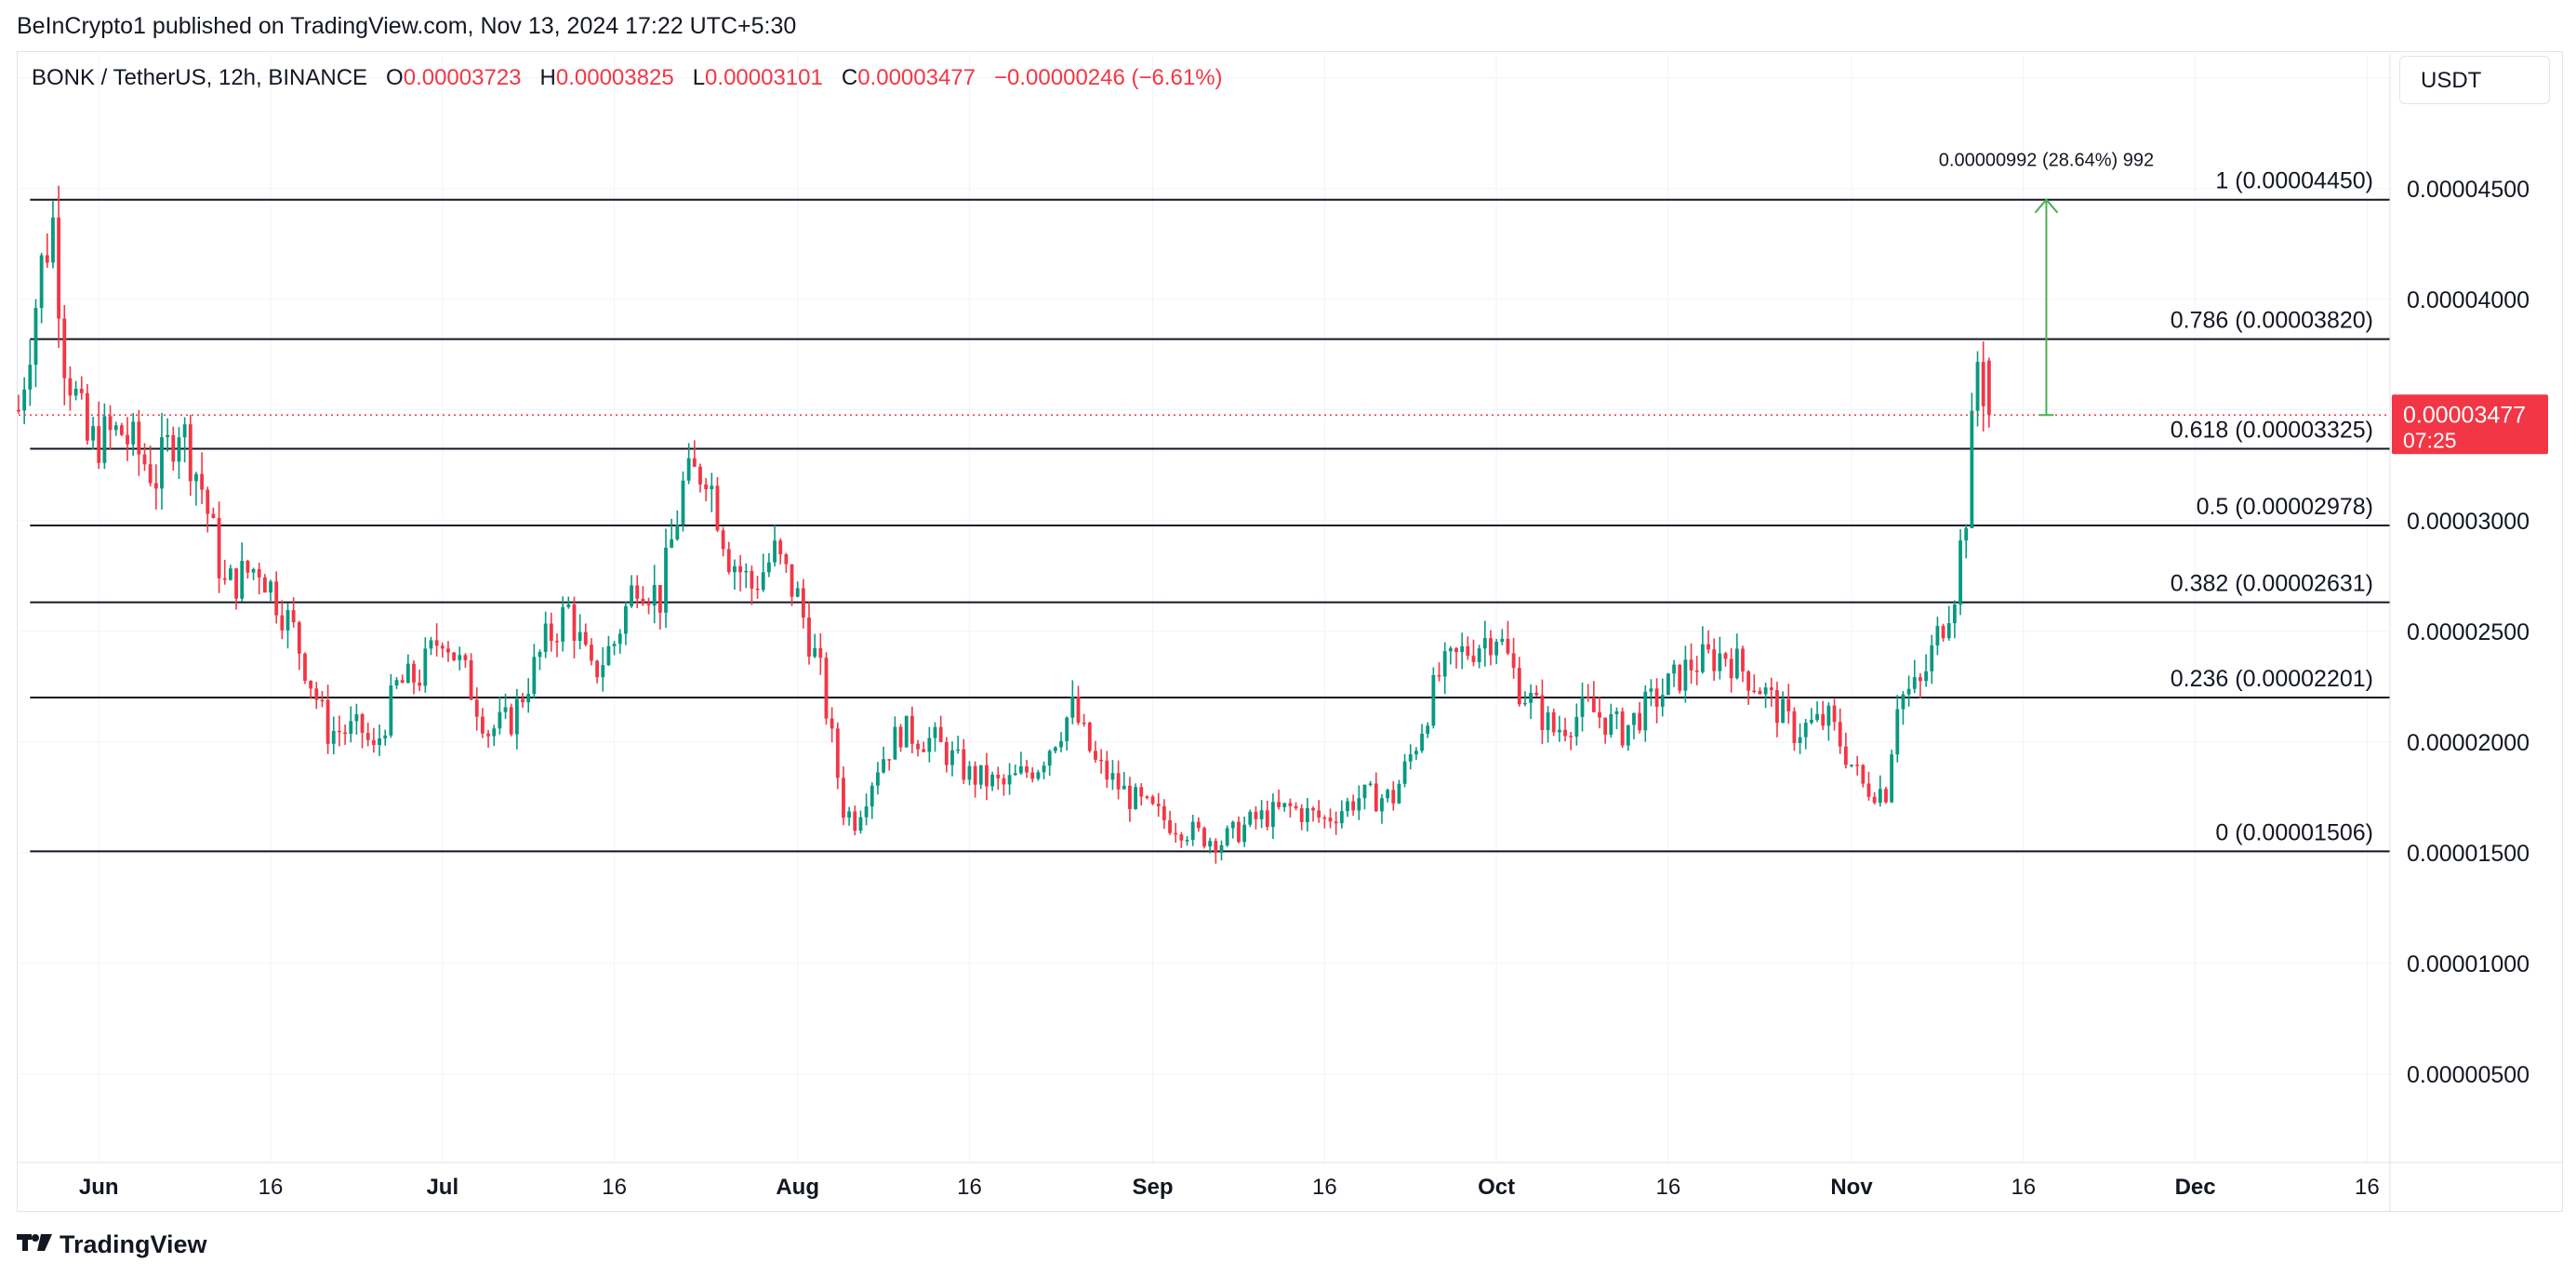 The width and height of the screenshot is (2576, 1276). What do you see at coordinates (2046, 284) in the screenshot?
I see `price-range-measure: 0.00000992 (28.64%) 992` at bounding box center [2046, 284].